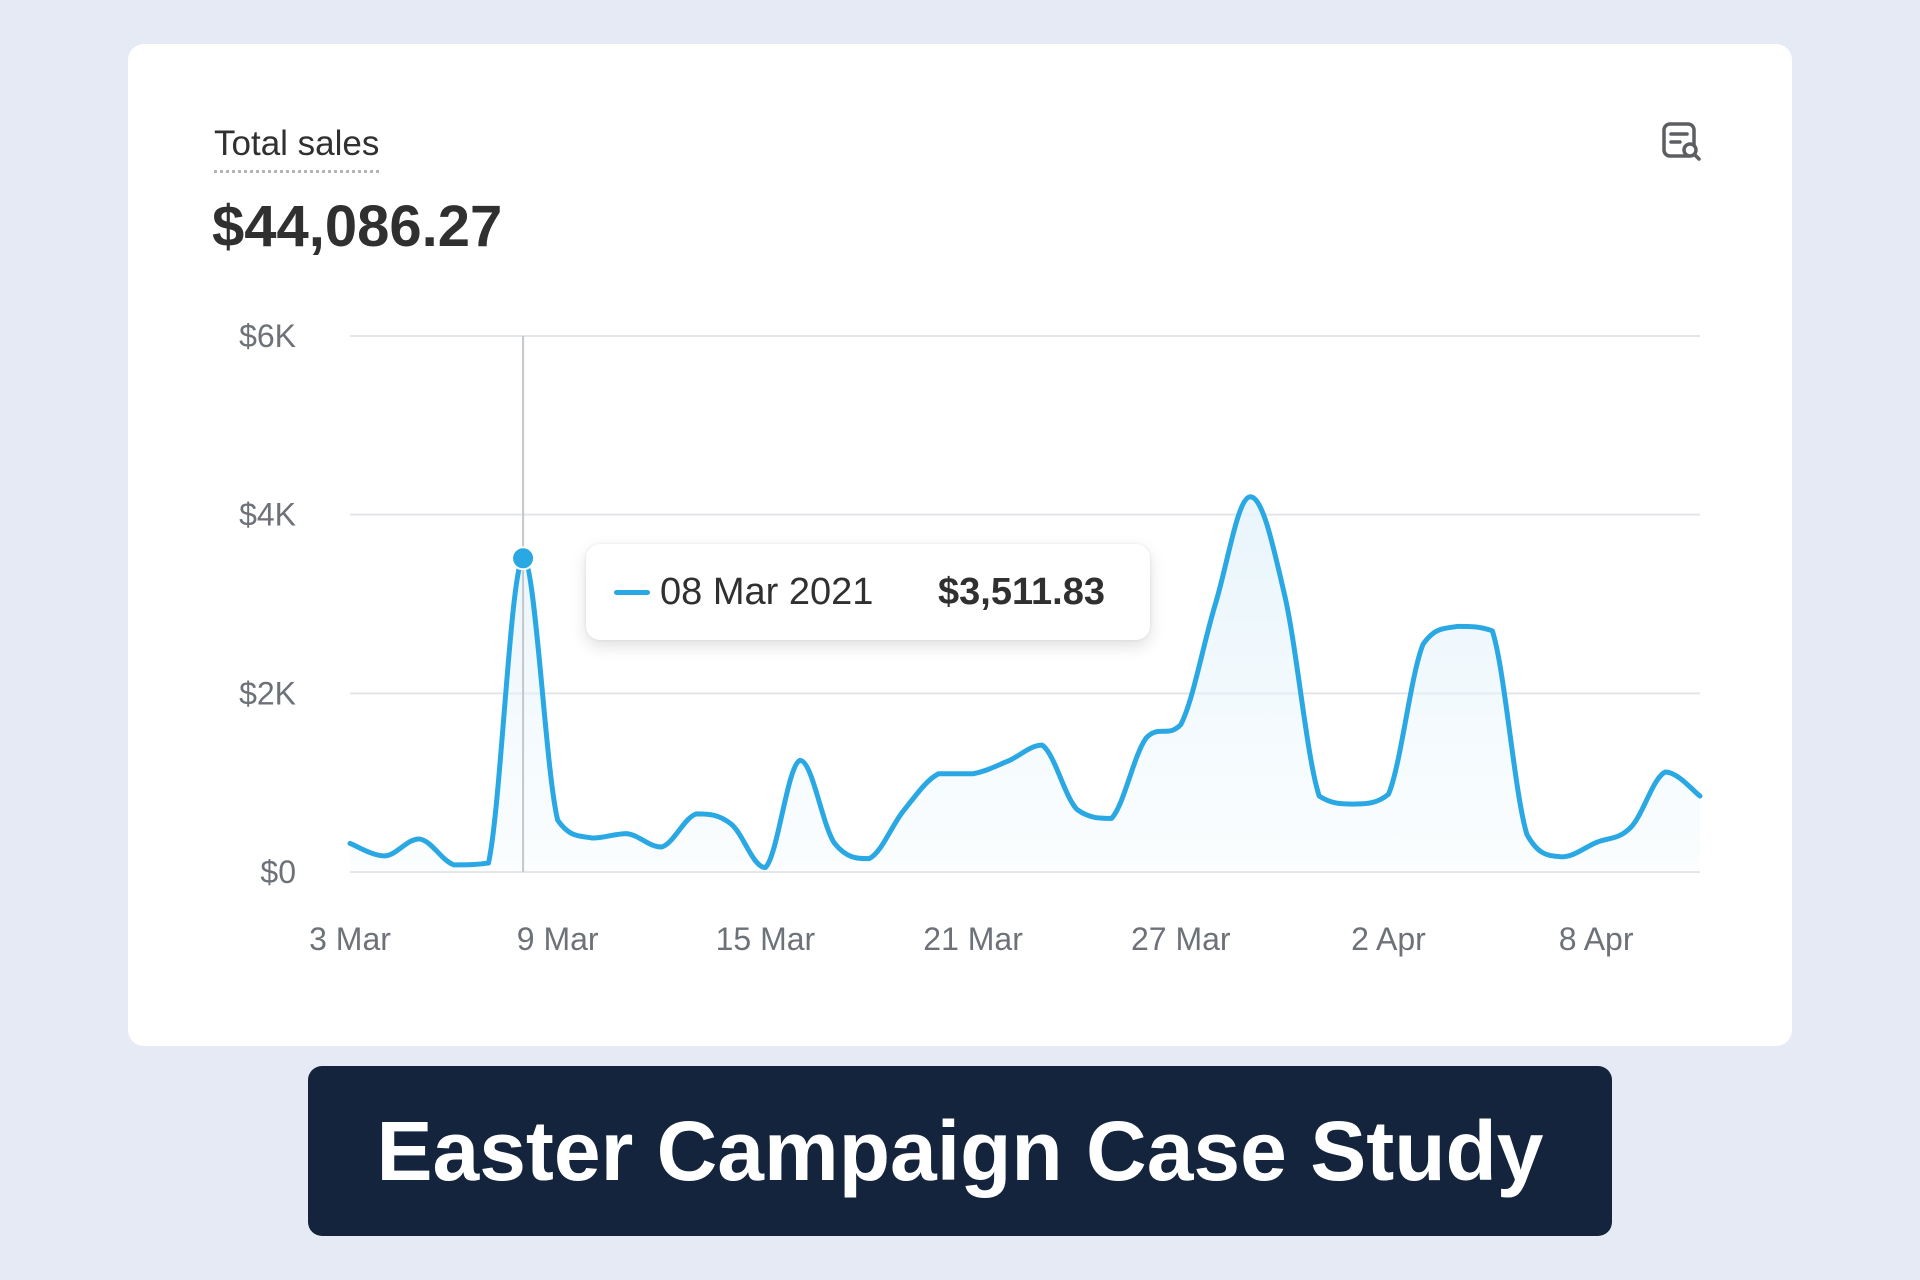 The height and width of the screenshot is (1280, 1920). I want to click on title-banner: Easter Campaign Case Study, so click(960, 1151).